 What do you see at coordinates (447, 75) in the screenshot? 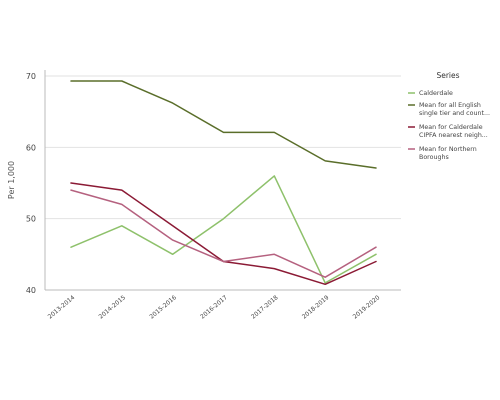
I see `legend-title: Series` at bounding box center [447, 75].